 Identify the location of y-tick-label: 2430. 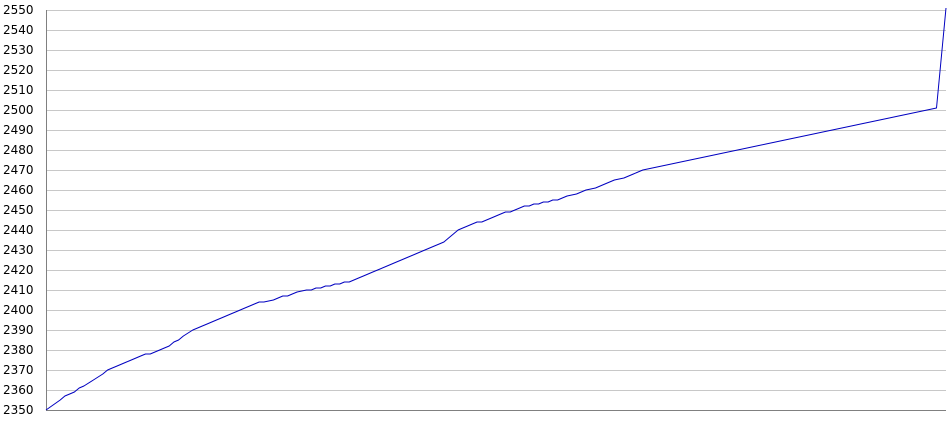
(18, 250).